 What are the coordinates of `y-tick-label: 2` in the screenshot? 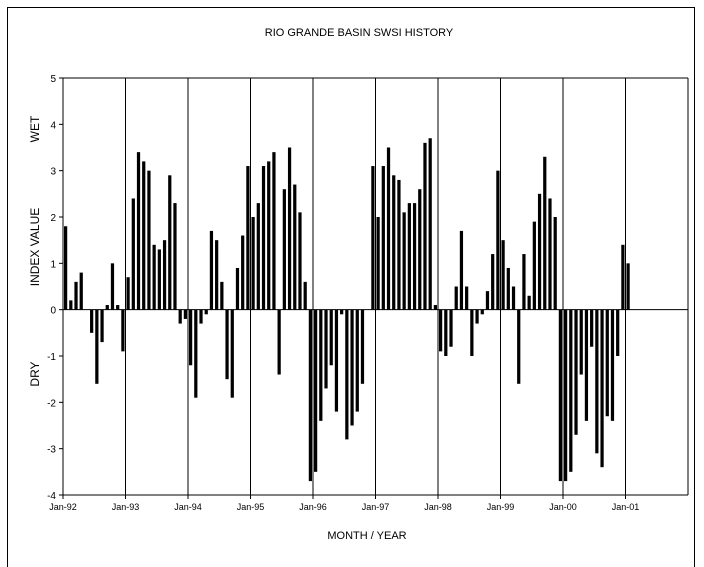 It's located at (53, 218).